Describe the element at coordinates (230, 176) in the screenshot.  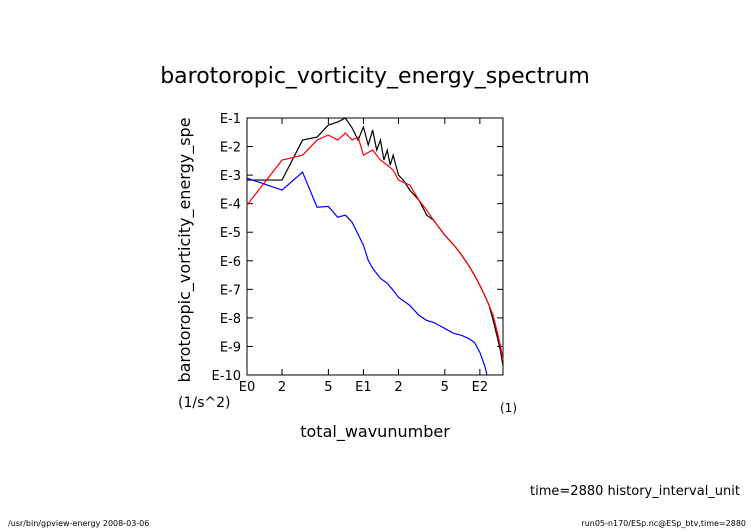
I see `y-tick-label: E-3` at that location.